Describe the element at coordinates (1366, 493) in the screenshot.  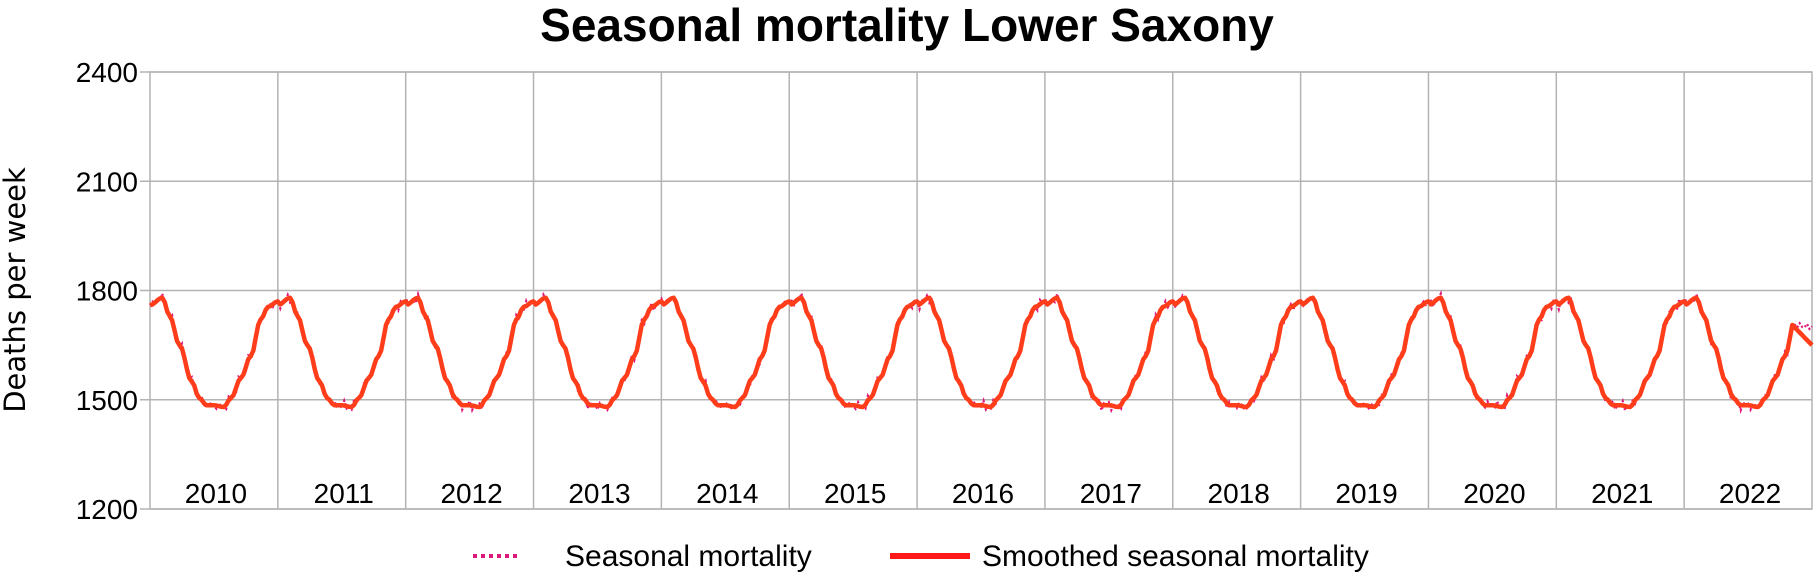
I see `x-tick-label: 2019` at that location.